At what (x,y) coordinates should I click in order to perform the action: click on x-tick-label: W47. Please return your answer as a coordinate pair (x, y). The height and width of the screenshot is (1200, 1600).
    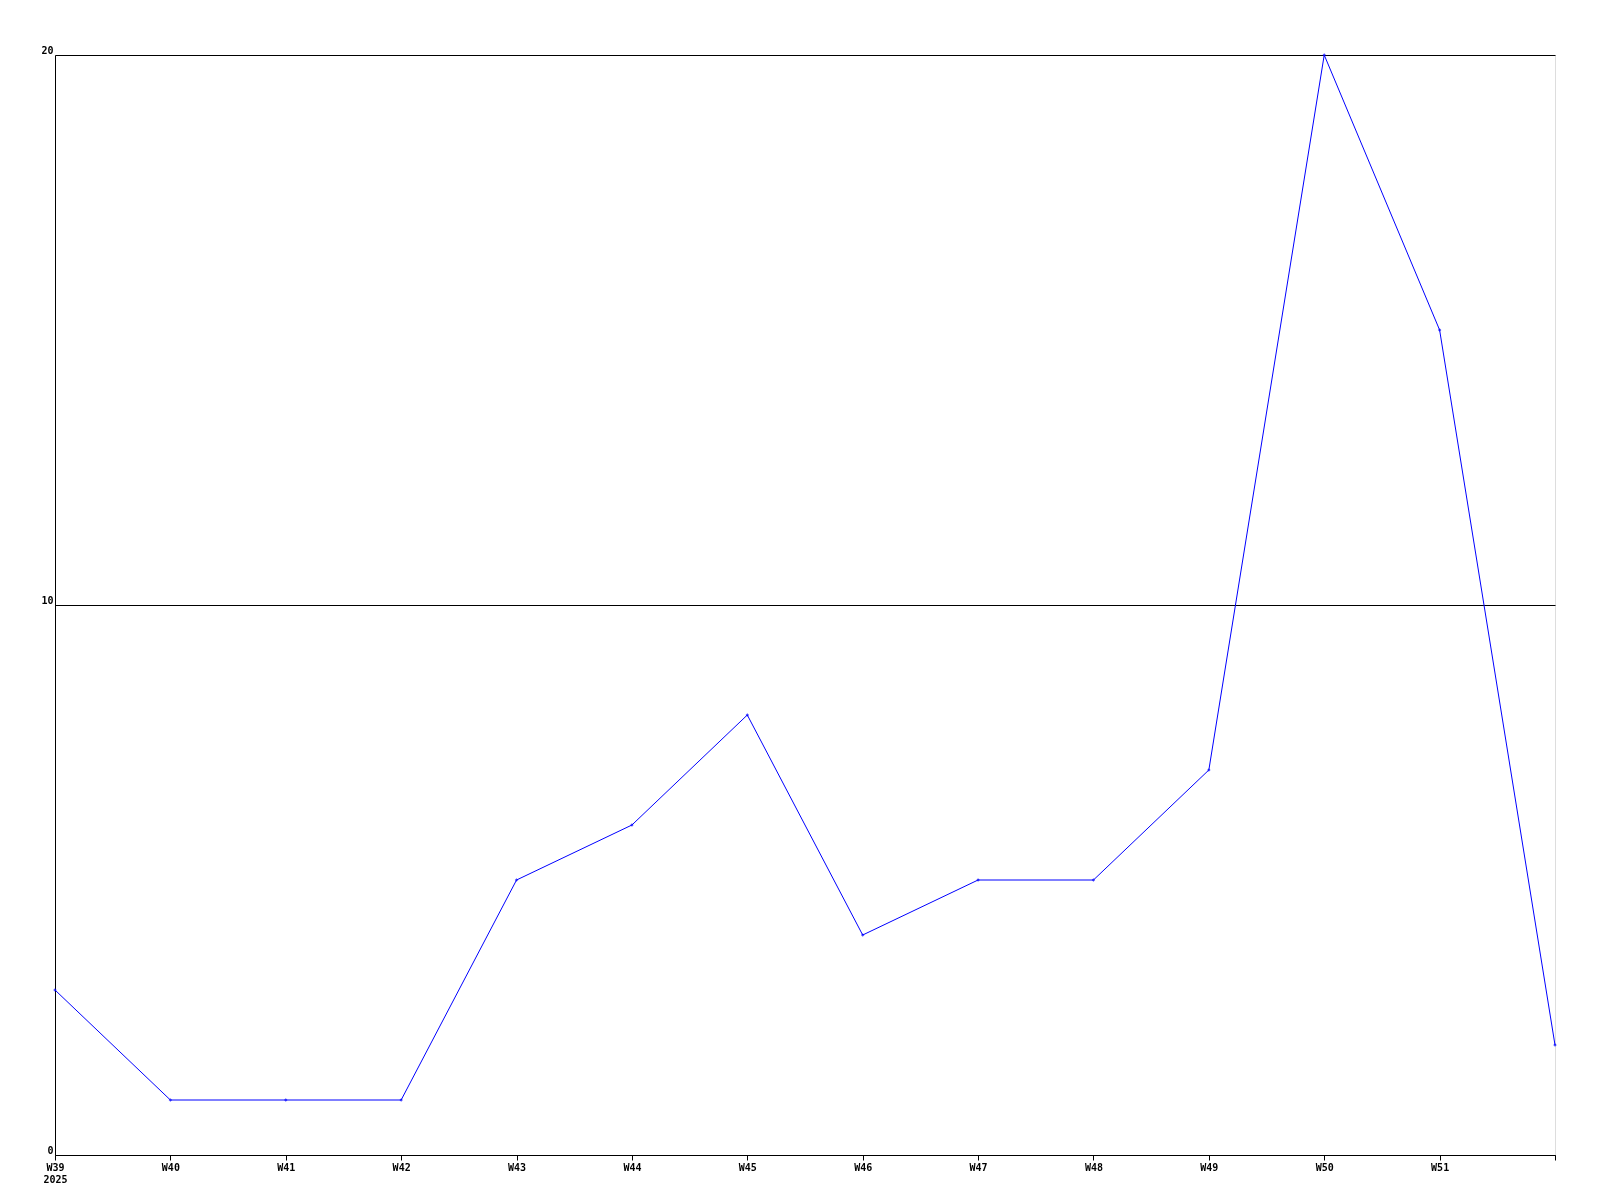
    Looking at the image, I should click on (978, 1167).